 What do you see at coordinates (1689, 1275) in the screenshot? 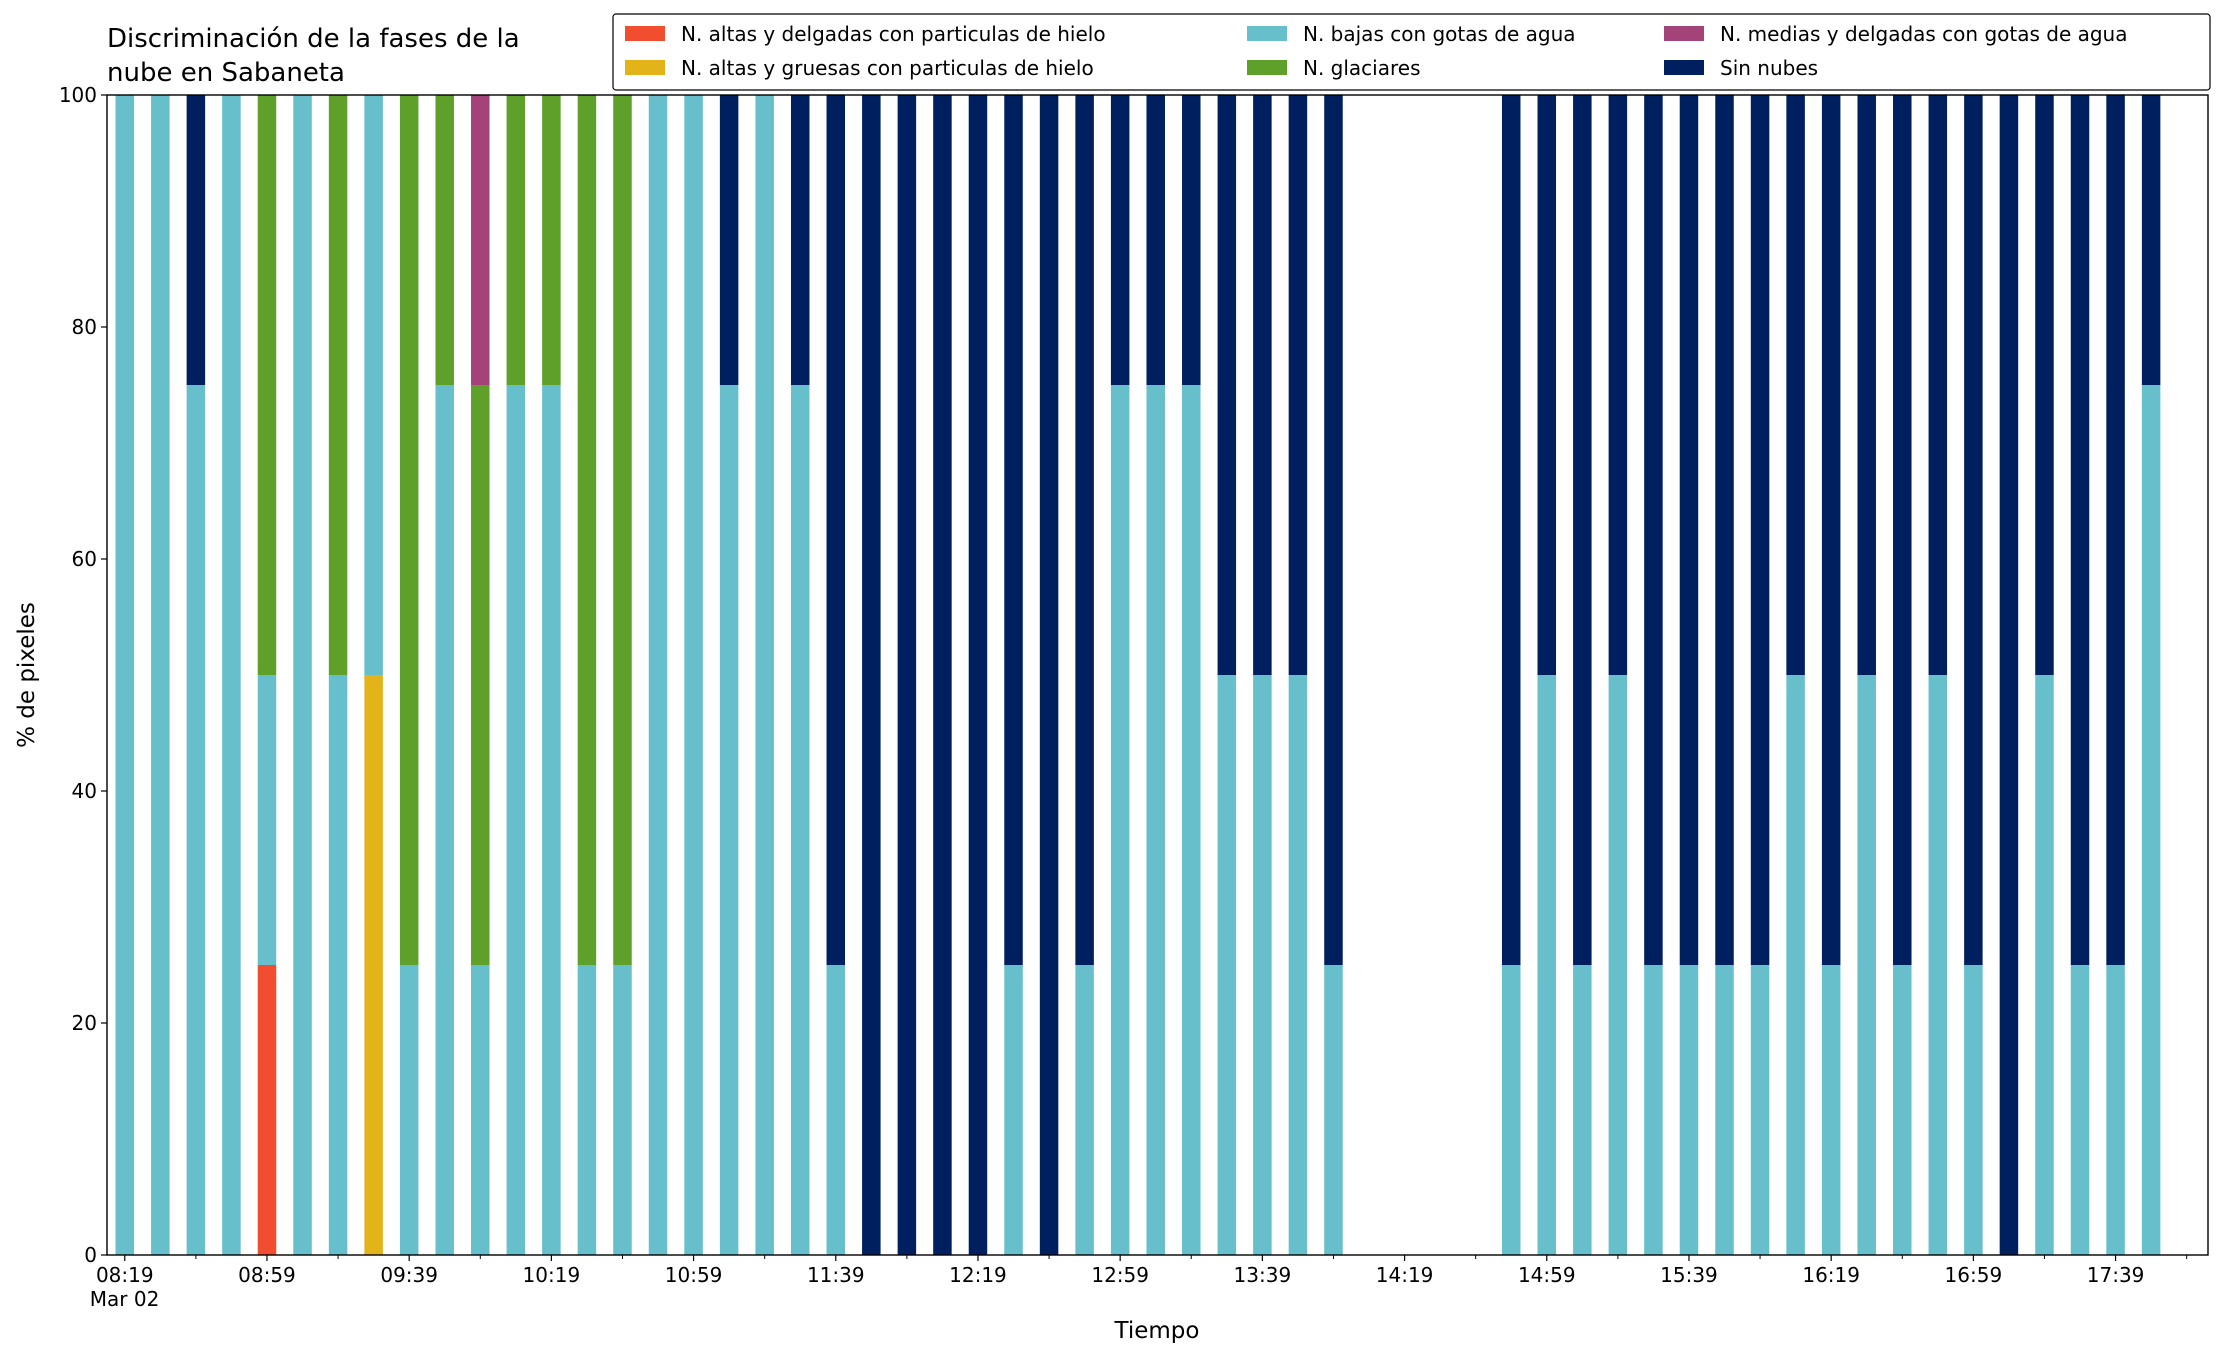
I see `x-tick-label: 15:39` at bounding box center [1689, 1275].